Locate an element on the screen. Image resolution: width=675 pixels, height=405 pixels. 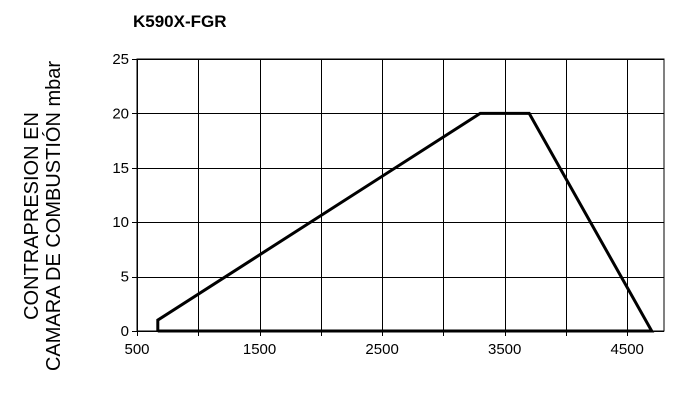
x-tick-label: 4500 is located at coordinates (627, 349).